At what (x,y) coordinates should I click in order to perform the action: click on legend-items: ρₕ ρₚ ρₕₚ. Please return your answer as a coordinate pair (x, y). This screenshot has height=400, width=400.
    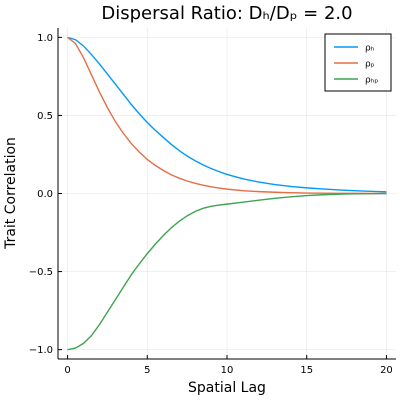
    Looking at the image, I should click on (356, 65).